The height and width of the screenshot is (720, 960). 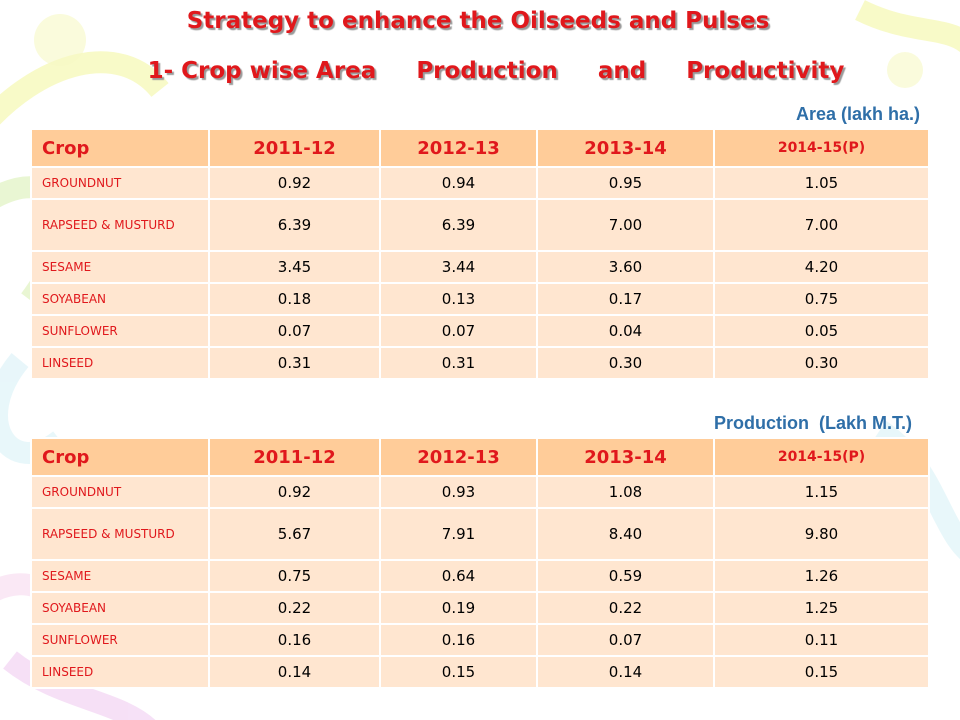 I want to click on table-row: LINSEED 0.14 0.15 0.14 0.15, so click(x=480, y=672).